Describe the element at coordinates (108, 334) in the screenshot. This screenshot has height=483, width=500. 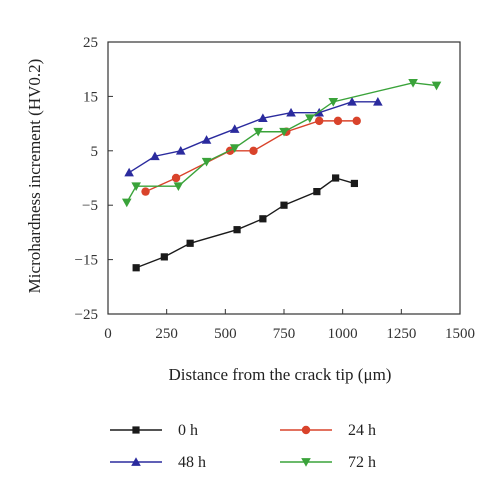
I see `x-tick-label: 0` at that location.